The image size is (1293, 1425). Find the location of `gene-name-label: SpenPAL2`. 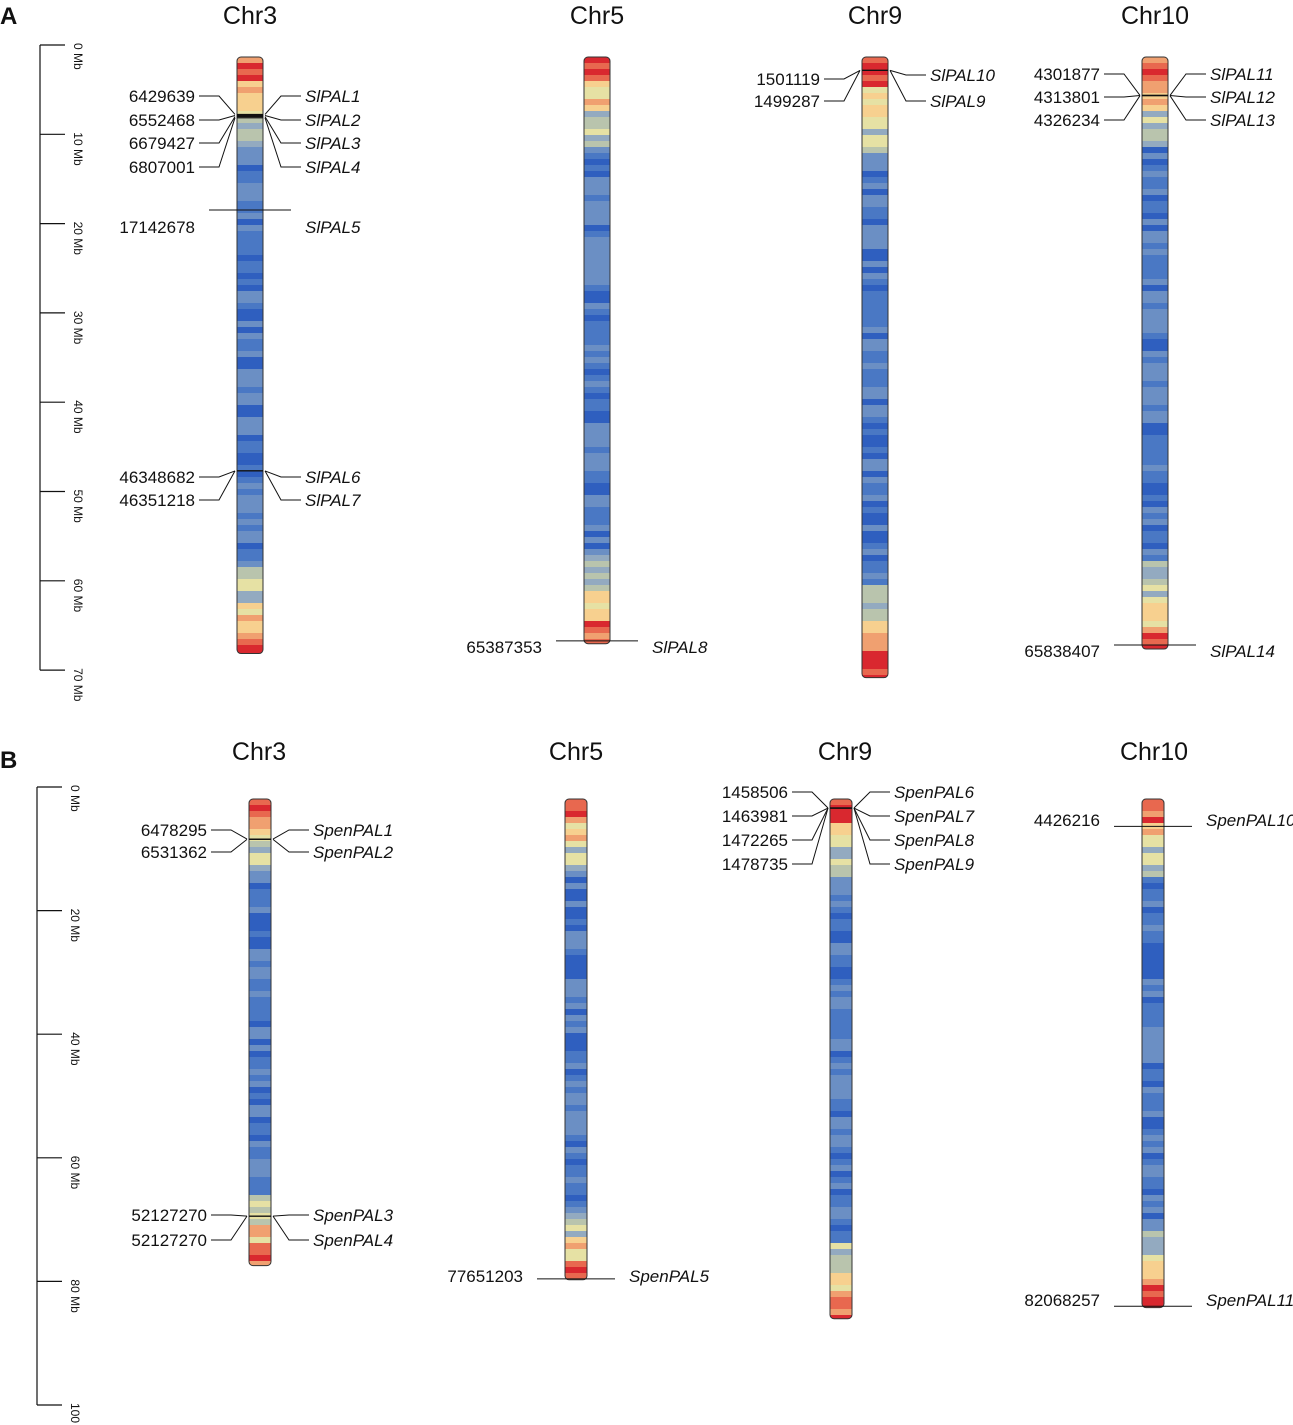

gene-name-label: SpenPAL2 is located at coordinates (353, 852).